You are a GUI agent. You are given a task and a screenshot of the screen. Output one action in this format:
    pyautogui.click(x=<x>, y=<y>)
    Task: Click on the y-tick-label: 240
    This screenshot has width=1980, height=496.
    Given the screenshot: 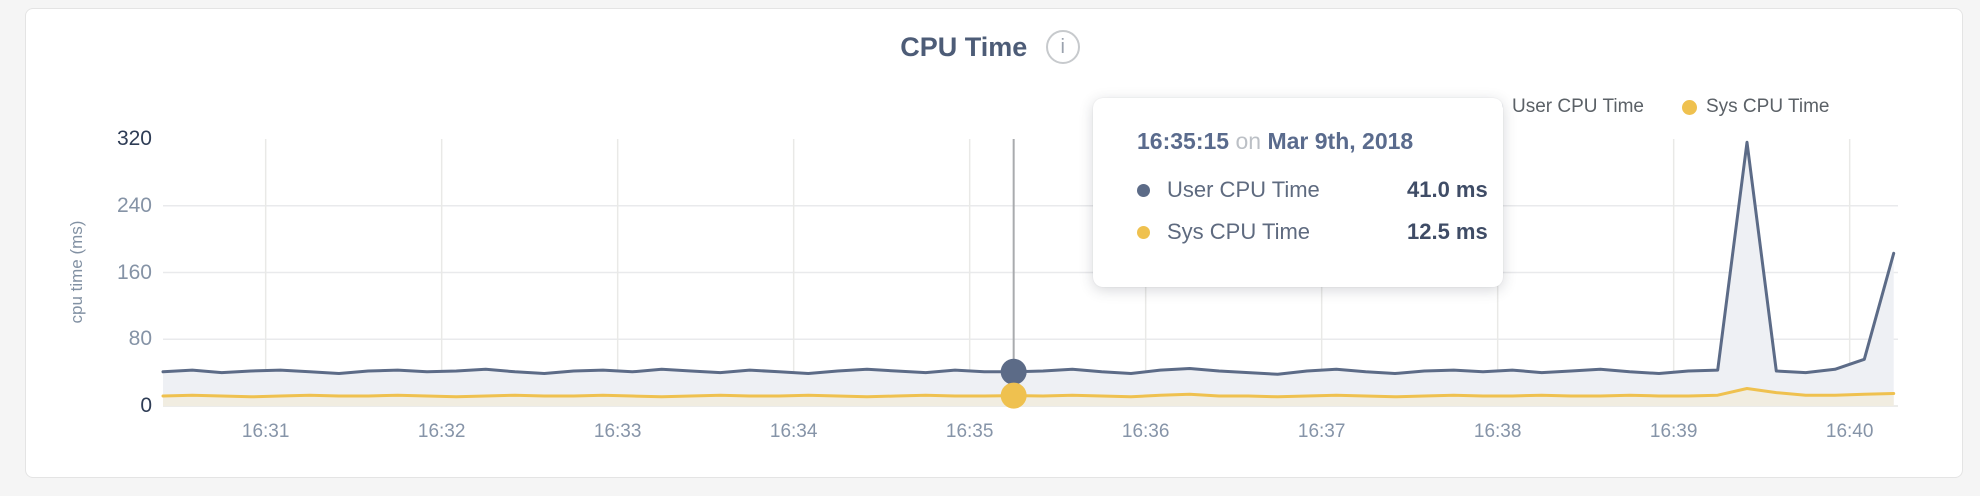 What is the action you would take?
    pyautogui.click(x=134, y=205)
    